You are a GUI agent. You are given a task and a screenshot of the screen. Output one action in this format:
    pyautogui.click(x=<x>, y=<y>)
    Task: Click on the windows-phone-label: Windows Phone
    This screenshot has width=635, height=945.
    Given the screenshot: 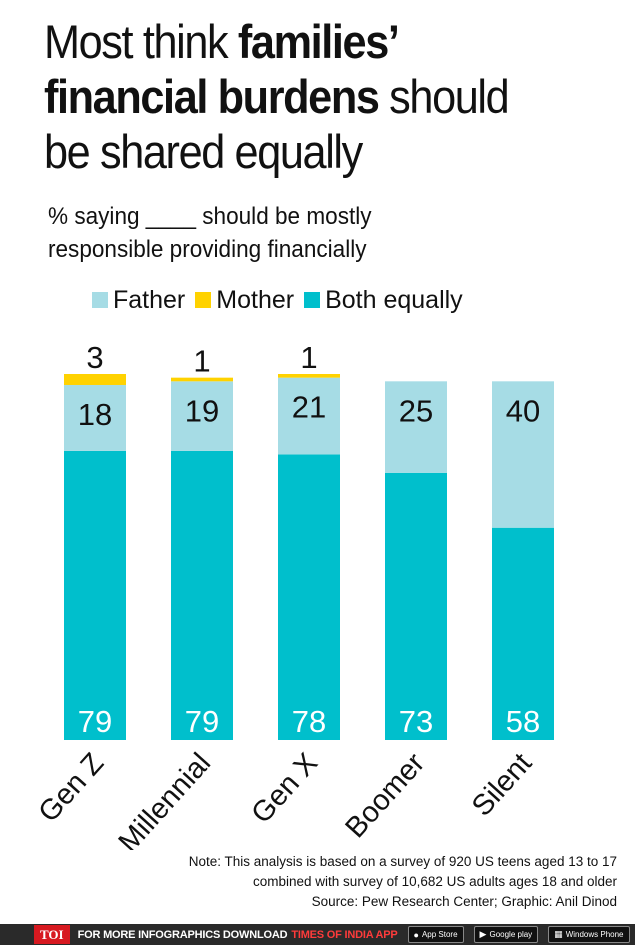 What is the action you would take?
    pyautogui.click(x=594, y=934)
    